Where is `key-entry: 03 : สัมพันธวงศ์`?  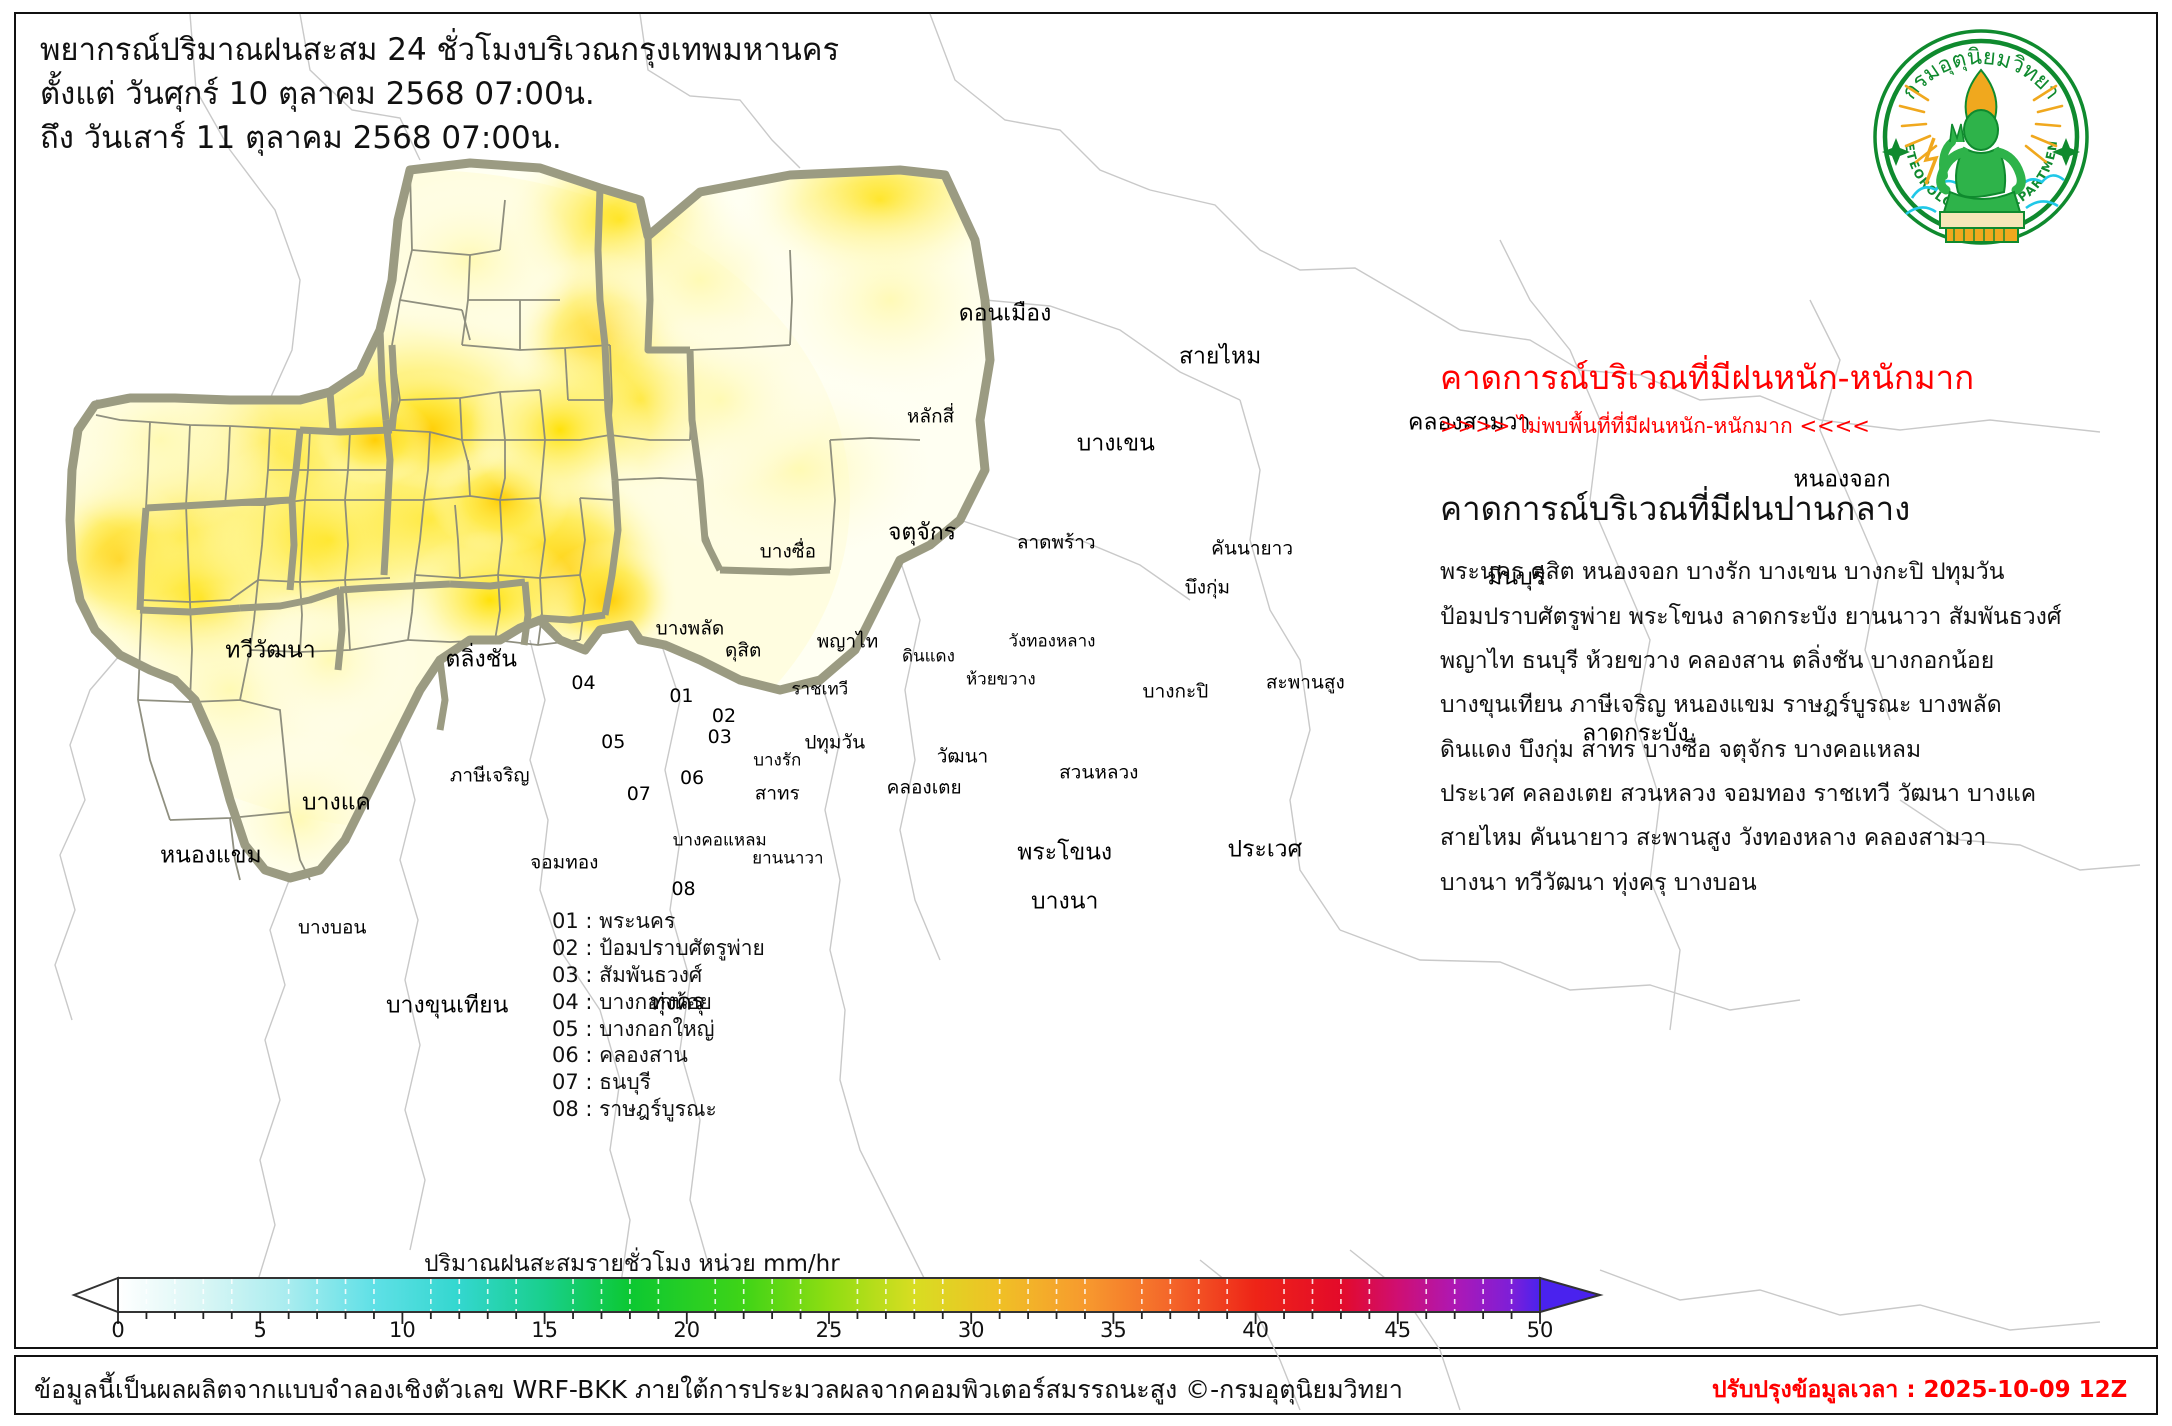
key-entry: 03 : สัมพันธวงศ์ is located at coordinates (627, 974).